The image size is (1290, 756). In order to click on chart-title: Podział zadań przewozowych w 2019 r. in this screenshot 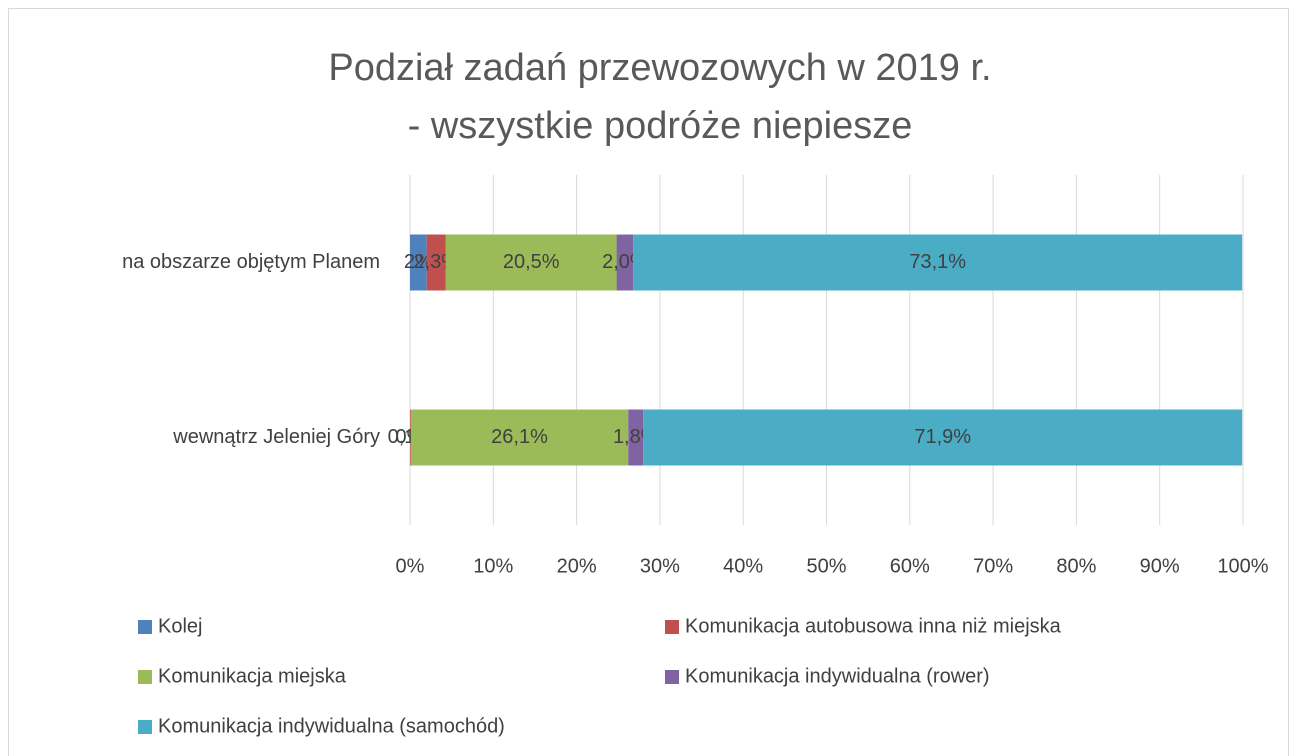, I will do `click(659, 68)`.